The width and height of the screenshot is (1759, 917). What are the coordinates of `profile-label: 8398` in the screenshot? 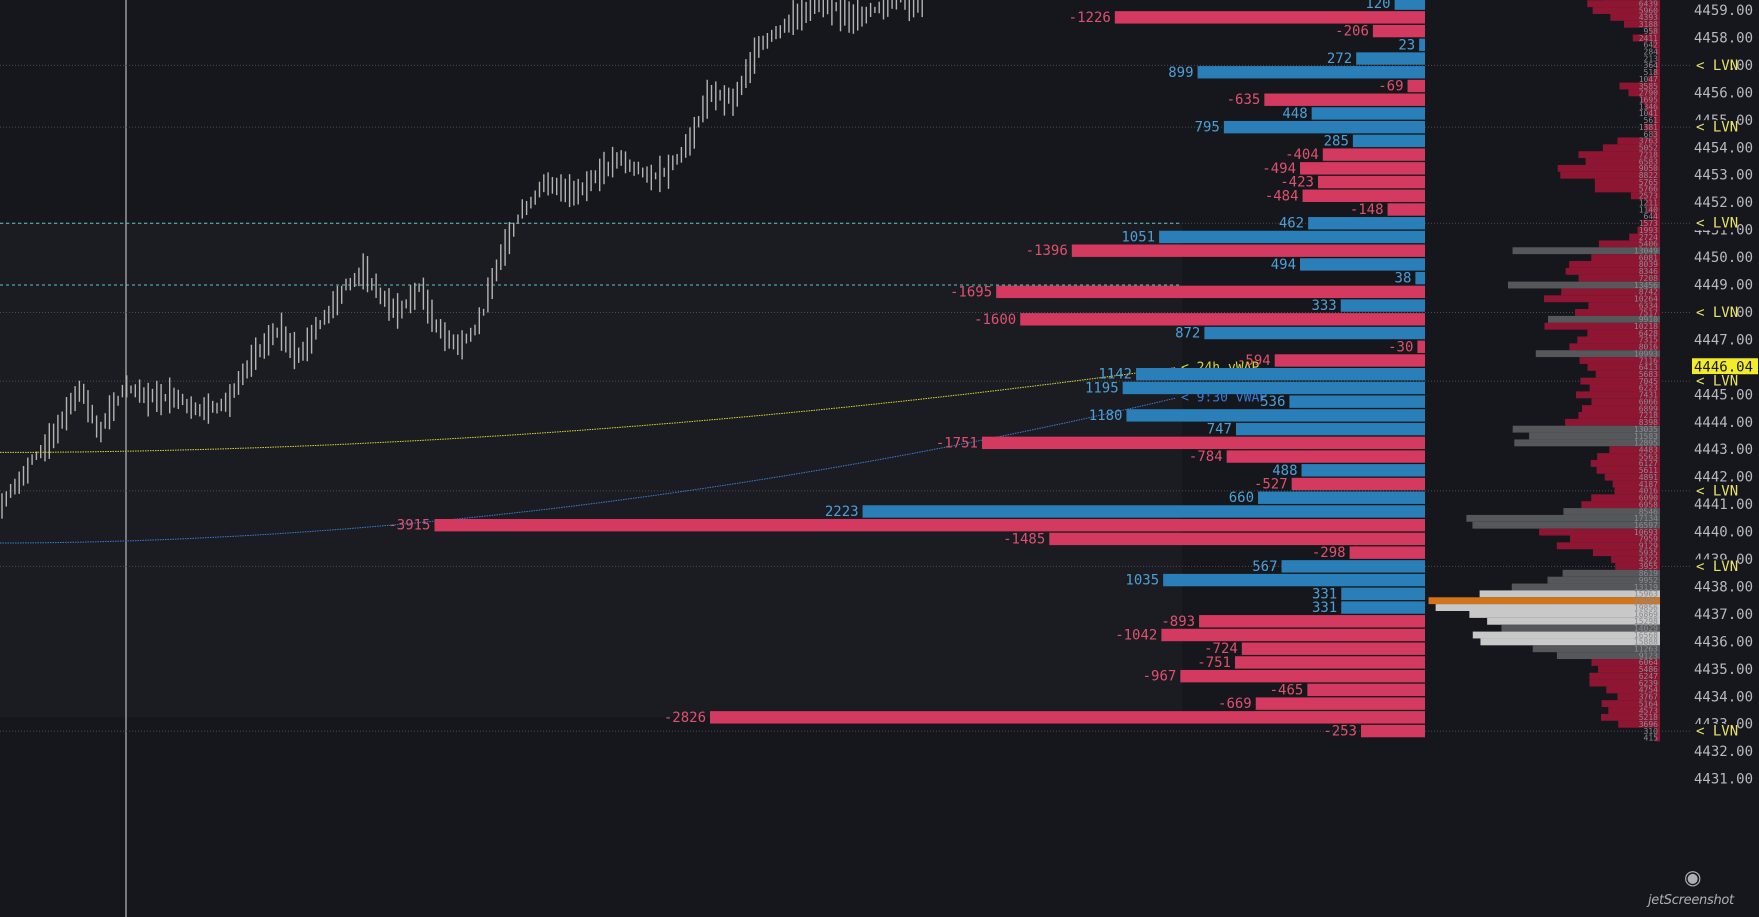 It's located at (1648, 422).